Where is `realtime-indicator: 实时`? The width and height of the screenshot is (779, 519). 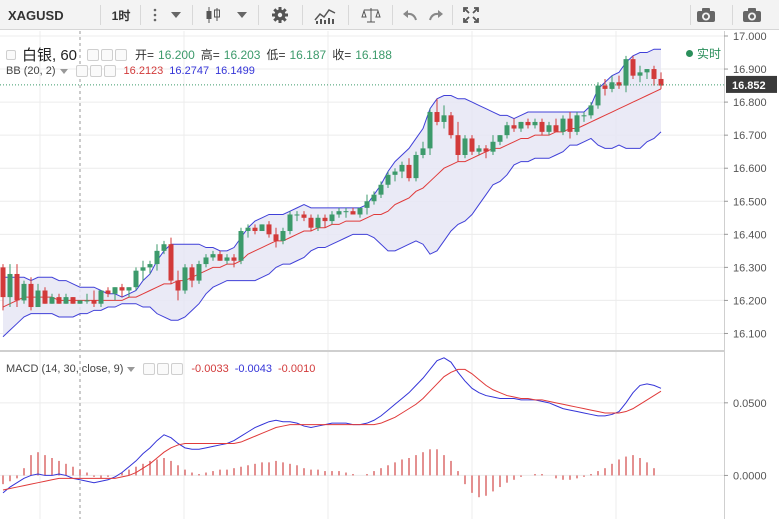
realtime-indicator: 实时 is located at coordinates (703, 53).